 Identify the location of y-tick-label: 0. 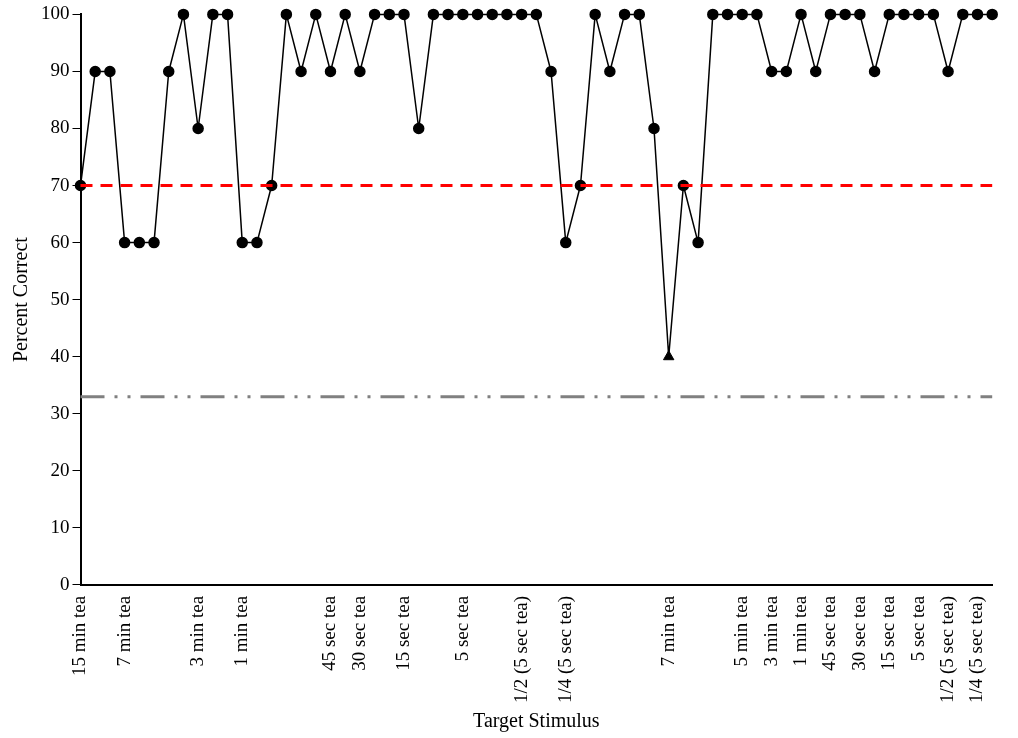
(65, 583).